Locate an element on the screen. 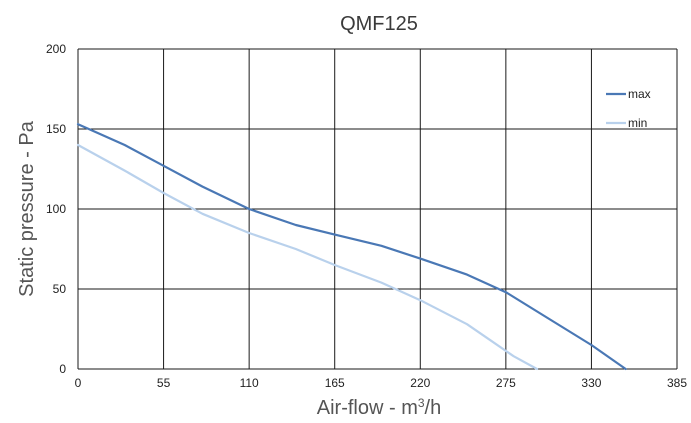  x-tick-label: 110 is located at coordinates (249, 383).